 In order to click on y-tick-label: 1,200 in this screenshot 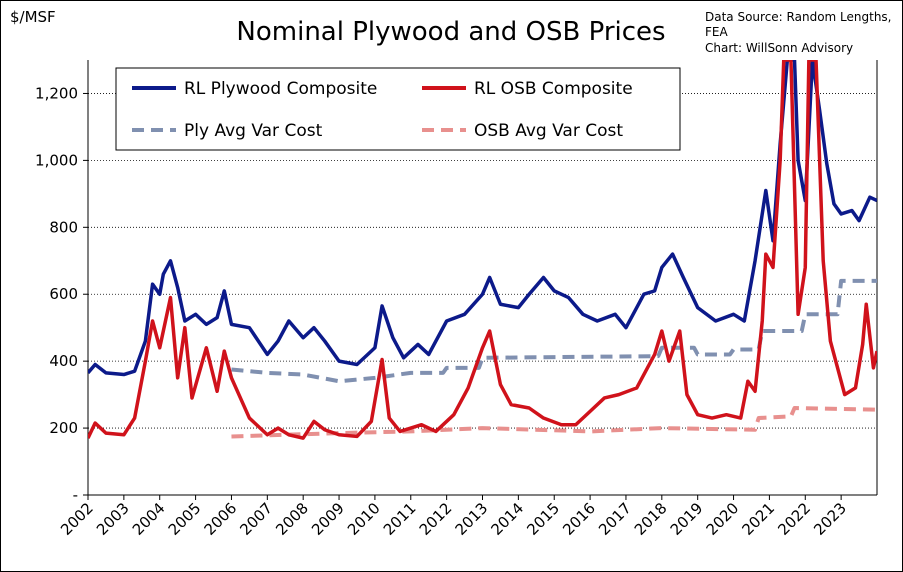, I will do `click(56, 93)`.